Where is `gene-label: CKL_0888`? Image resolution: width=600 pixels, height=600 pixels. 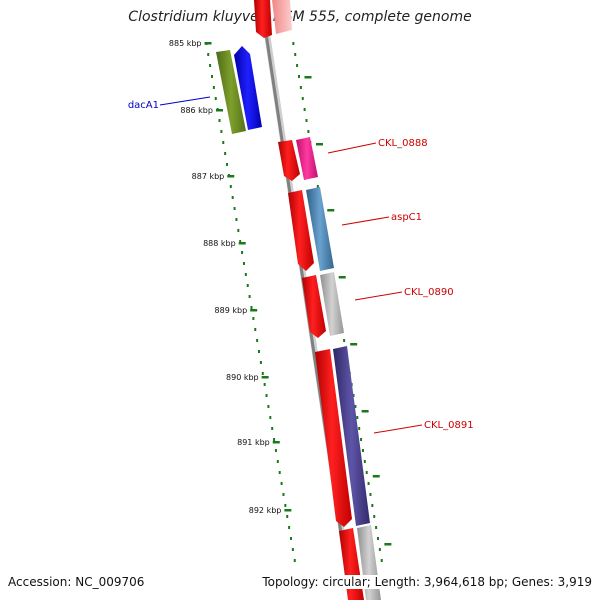
gene-label: CKL_0888 is located at coordinates (403, 143).